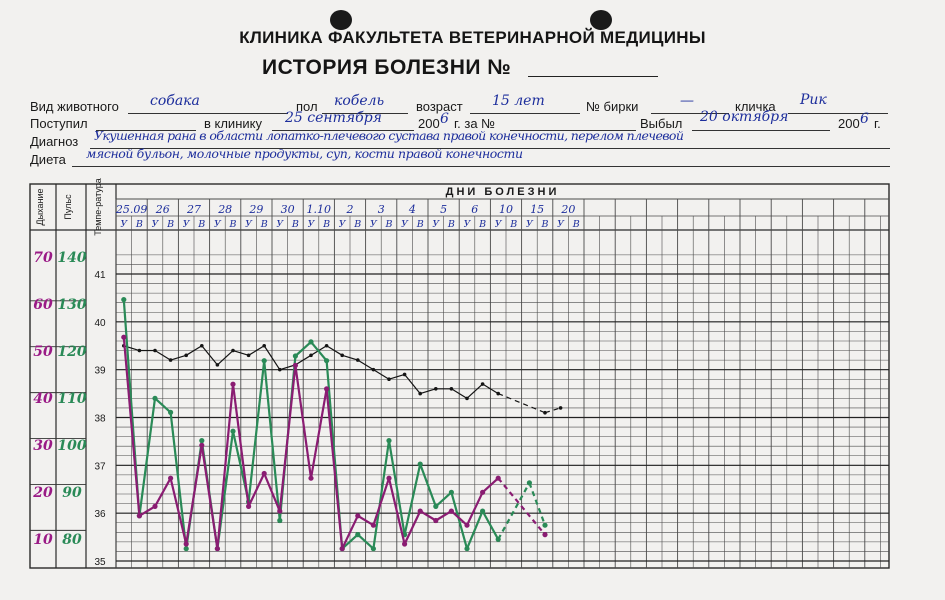  Describe the element at coordinates (74, 106) in the screenshot. I see `label-animal: Вид животного` at that location.